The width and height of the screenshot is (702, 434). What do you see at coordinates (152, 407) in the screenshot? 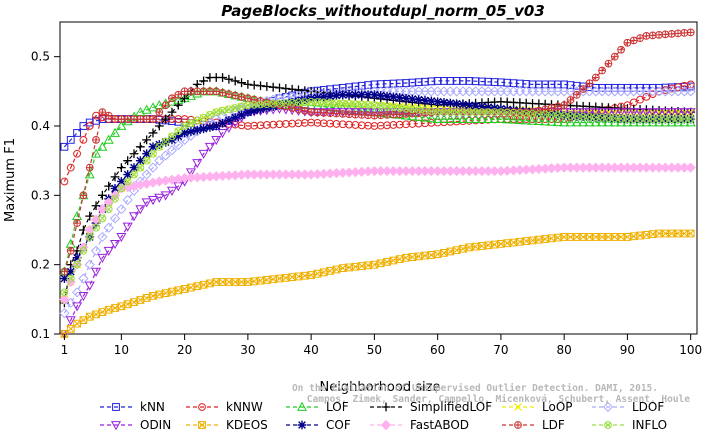
I see `legend-label: kNN` at bounding box center [152, 407].